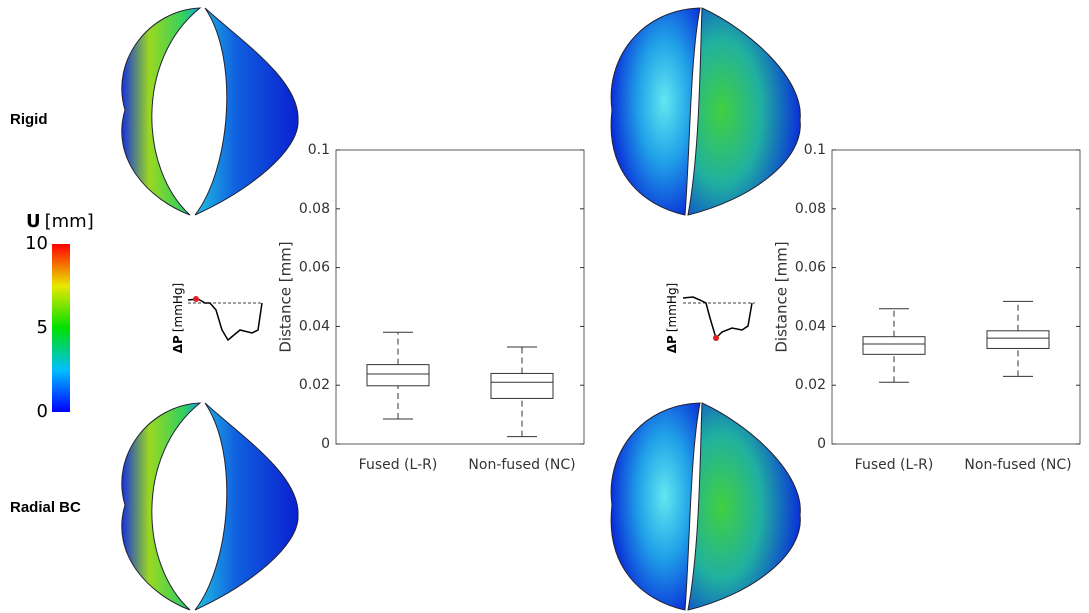  I want to click on colorbar-tick-label: 0, so click(42, 411).